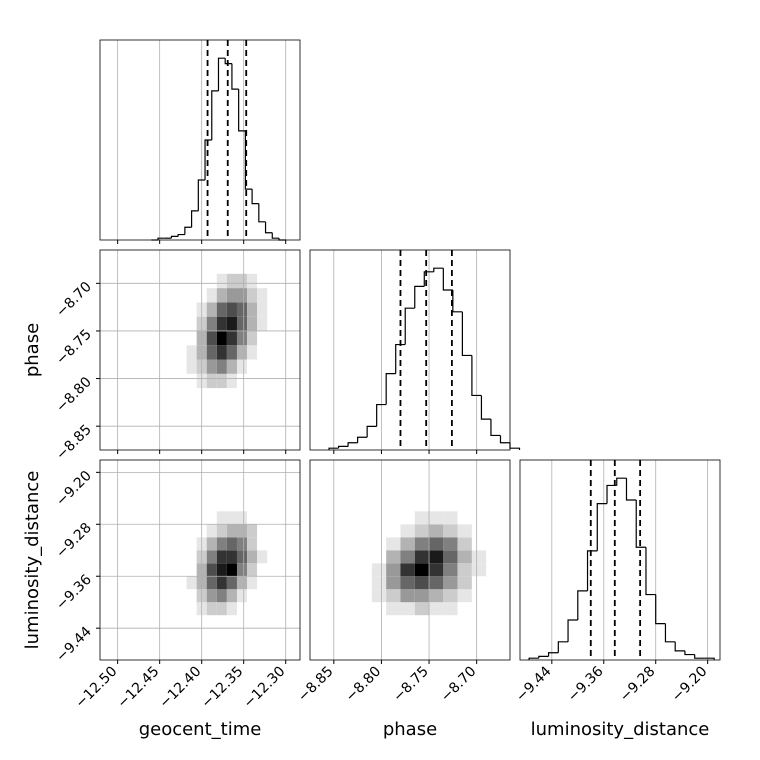 The image size is (760, 760). I want to click on y-tick-label: −8.70, so click(74, 300).